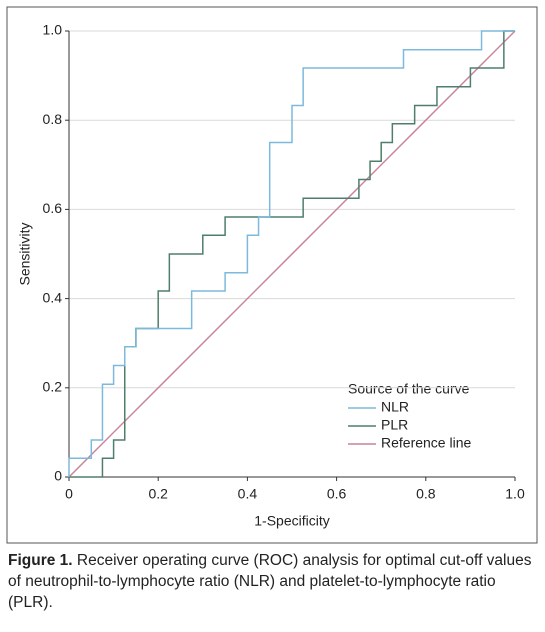  Describe the element at coordinates (69, 494) in the screenshot. I see `x-tick-label: 0` at that location.